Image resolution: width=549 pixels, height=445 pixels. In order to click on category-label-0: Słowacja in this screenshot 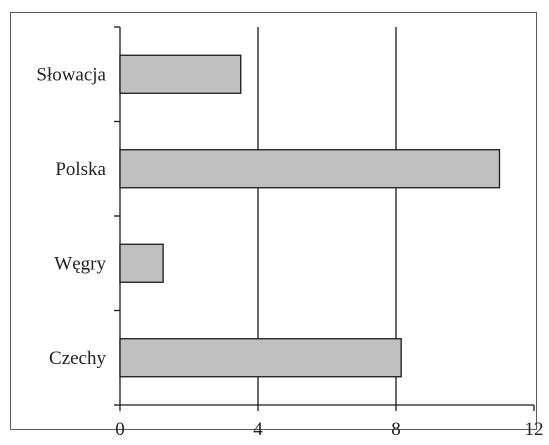, I will do `click(71, 74)`.